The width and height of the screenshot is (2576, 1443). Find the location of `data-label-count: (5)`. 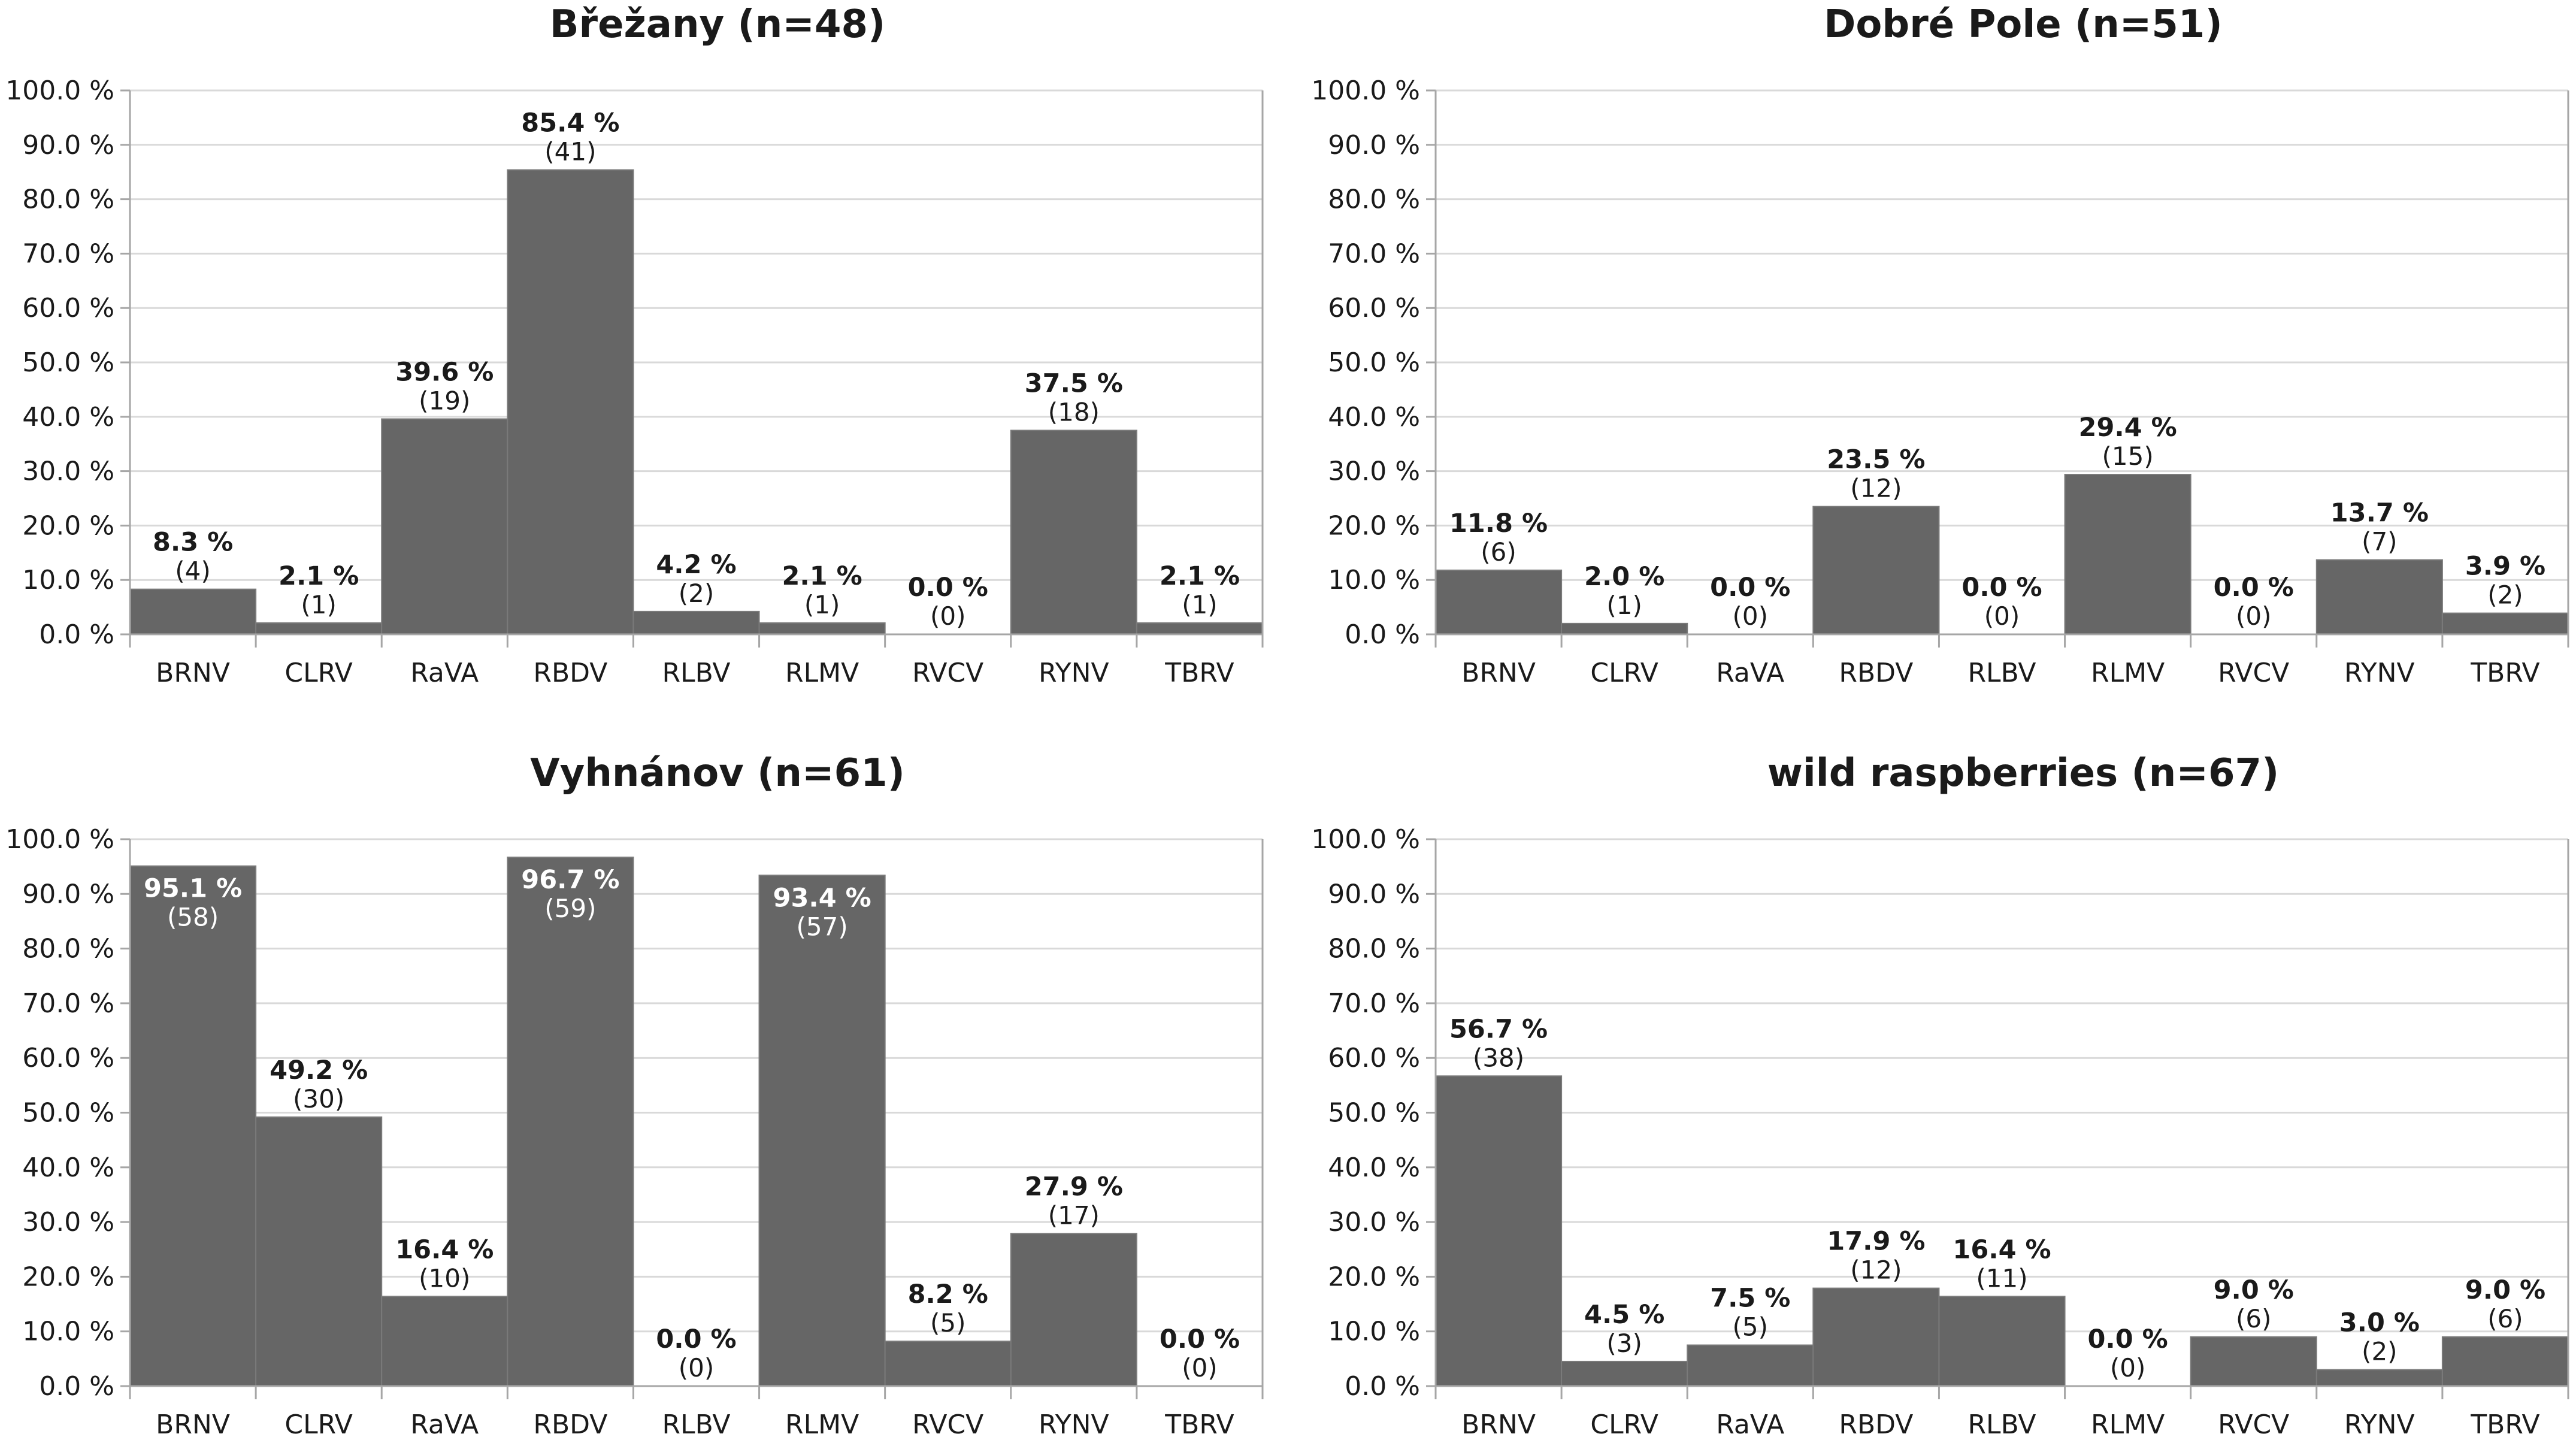

data-label-count: (5) is located at coordinates (948, 1323).